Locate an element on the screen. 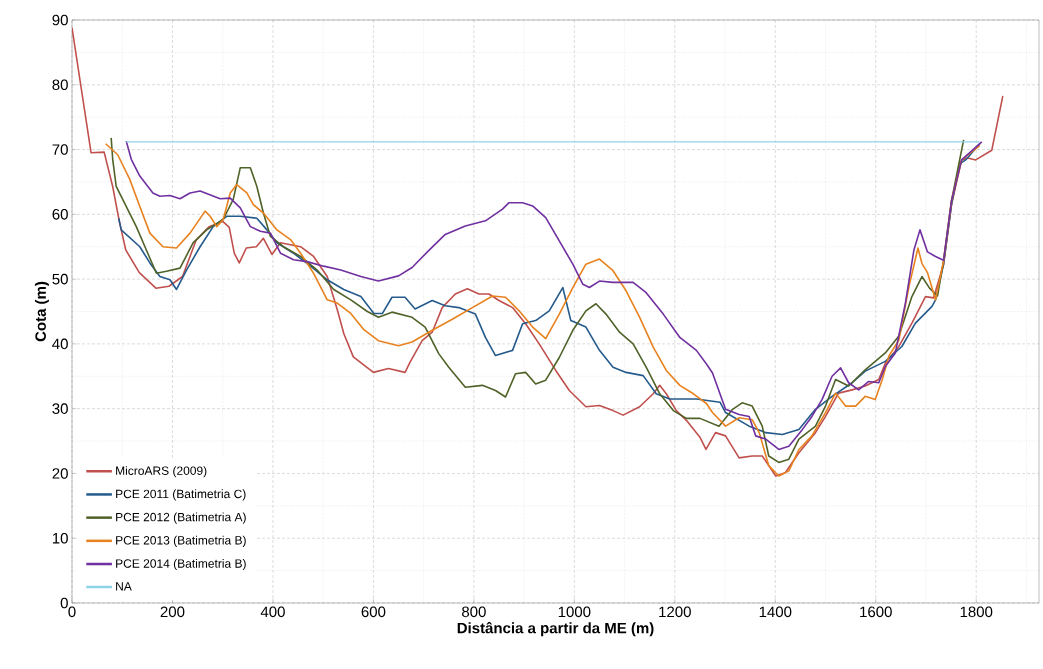  x-tick-label: 1800 is located at coordinates (976, 612).